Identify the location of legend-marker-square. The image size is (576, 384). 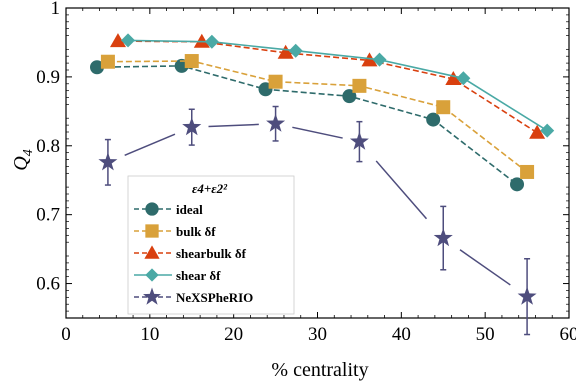
(152, 231).